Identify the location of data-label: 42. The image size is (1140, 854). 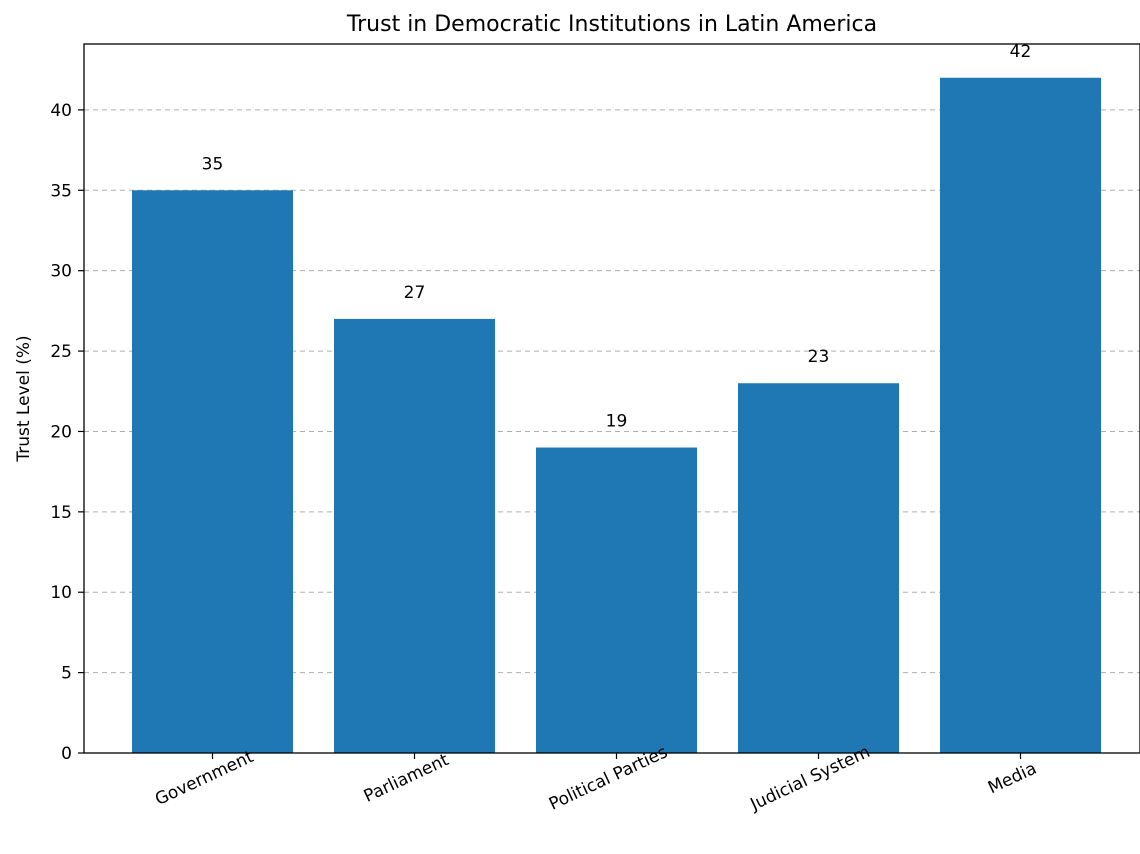
(1021, 52).